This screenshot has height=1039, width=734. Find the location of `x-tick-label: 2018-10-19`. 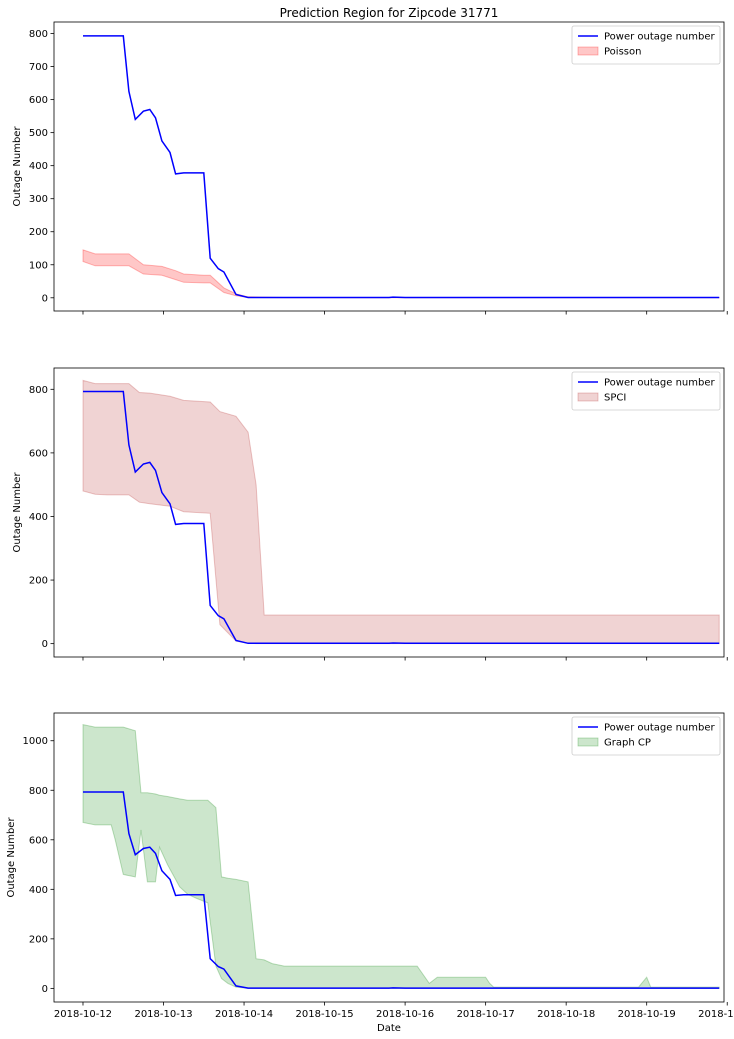

x-tick-label: 2018-10-19 is located at coordinates (647, 1014).